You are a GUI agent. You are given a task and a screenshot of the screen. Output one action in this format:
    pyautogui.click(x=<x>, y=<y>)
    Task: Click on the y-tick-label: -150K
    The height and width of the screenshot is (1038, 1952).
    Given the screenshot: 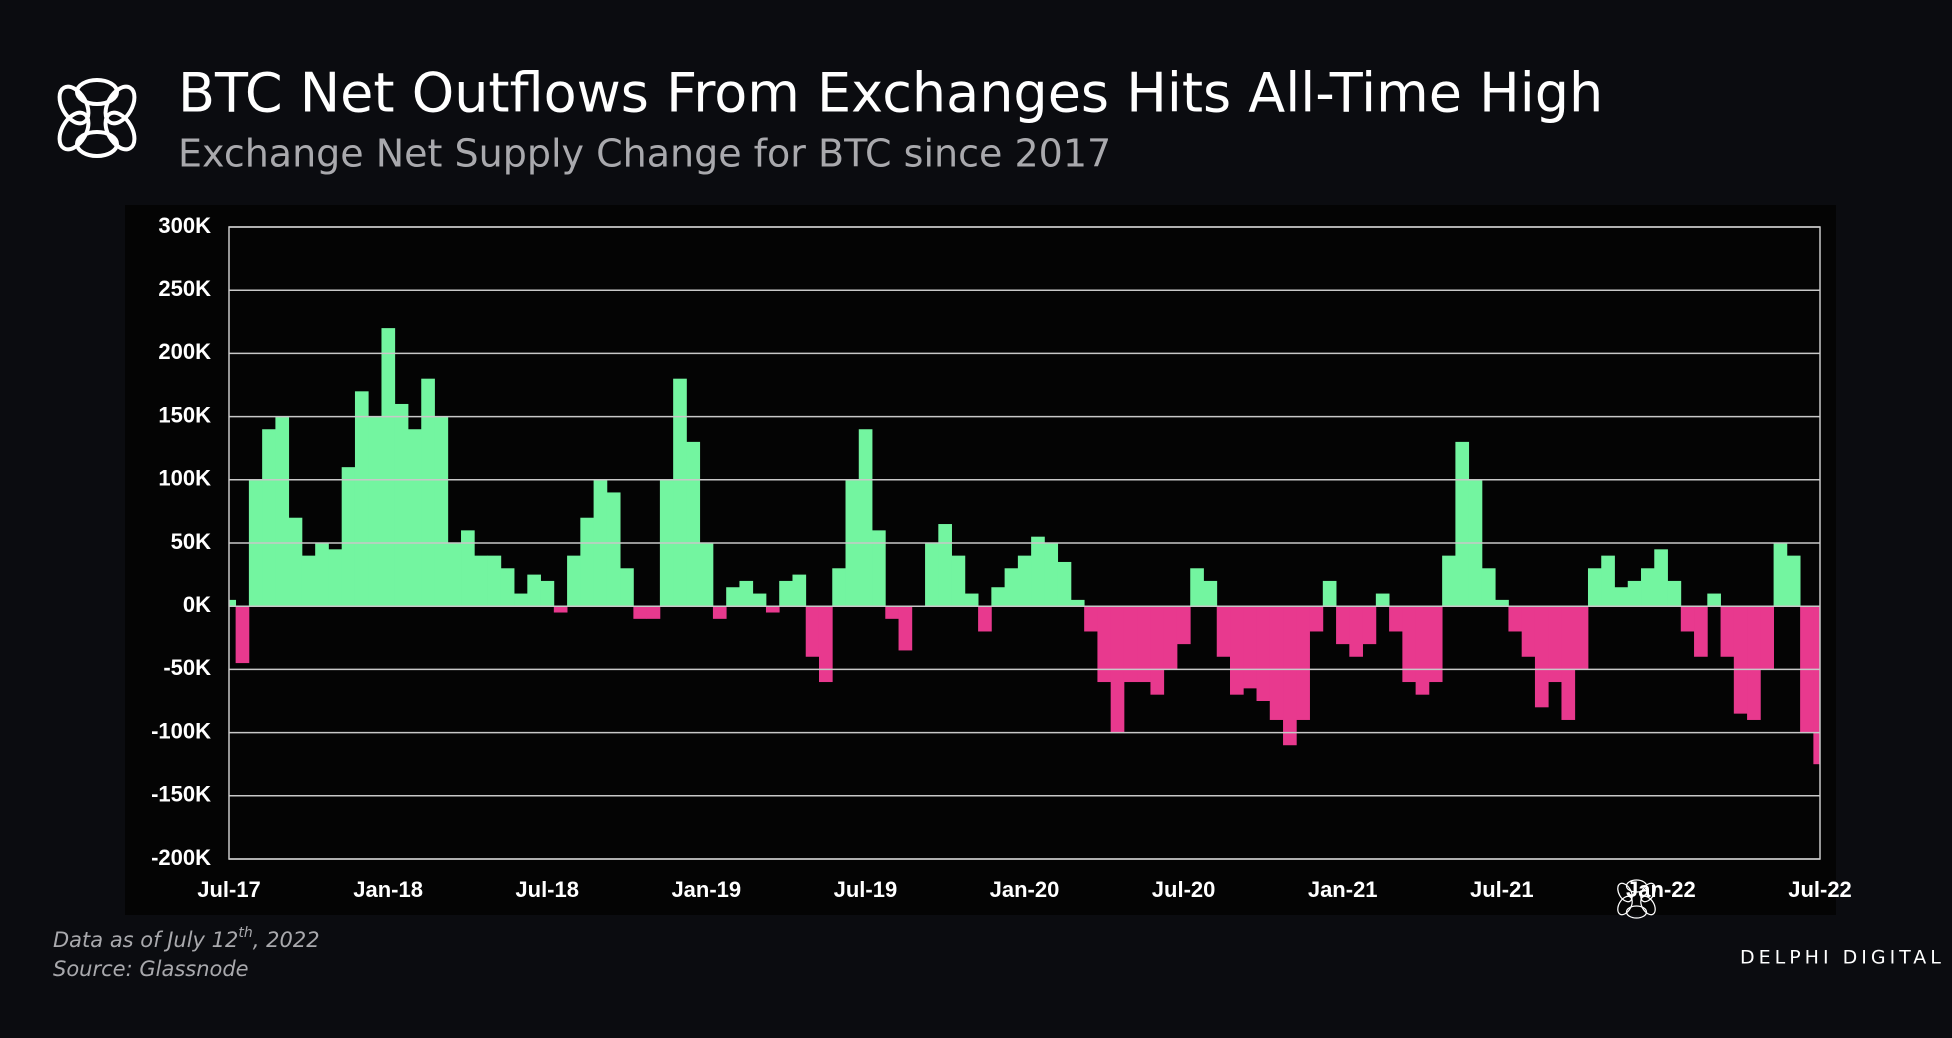 What is the action you would take?
    pyautogui.click(x=181, y=794)
    